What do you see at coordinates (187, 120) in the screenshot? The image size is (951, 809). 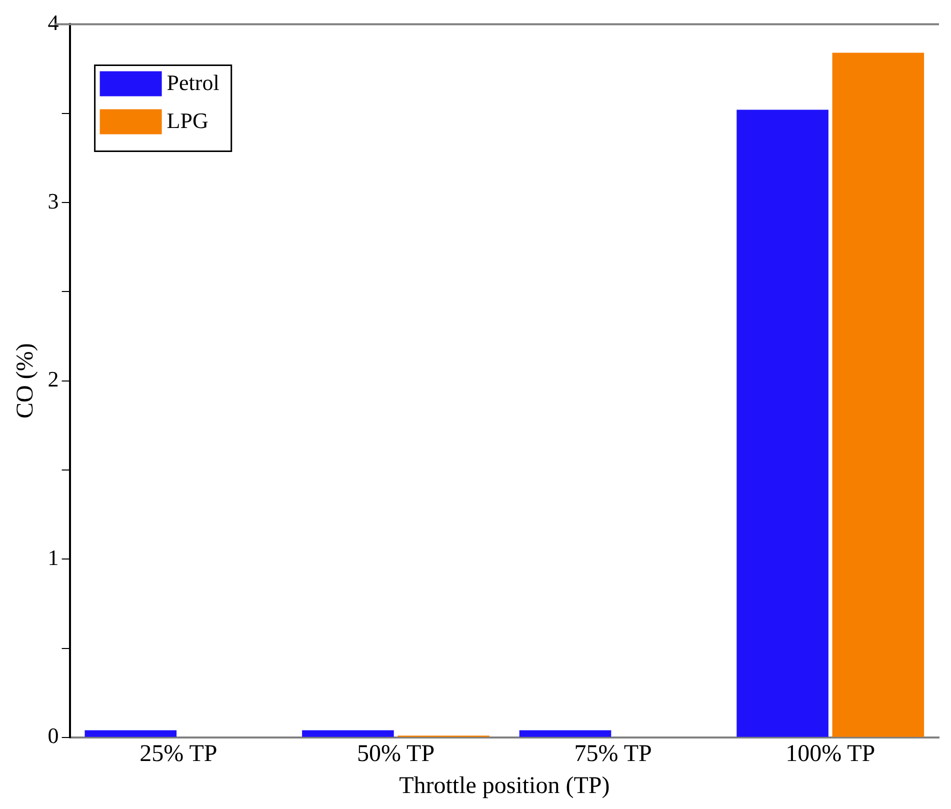 I see `legend-label: LPG` at bounding box center [187, 120].